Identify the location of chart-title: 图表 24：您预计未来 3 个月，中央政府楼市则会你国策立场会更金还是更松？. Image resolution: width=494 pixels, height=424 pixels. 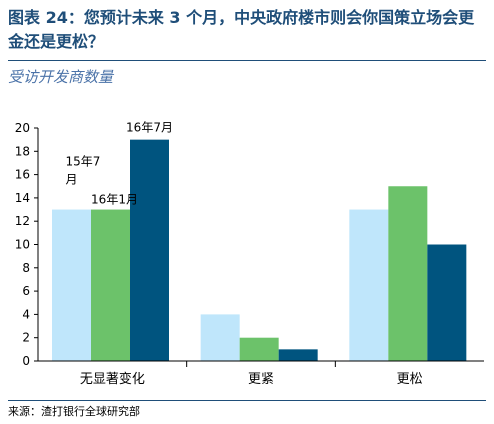
(241, 29).